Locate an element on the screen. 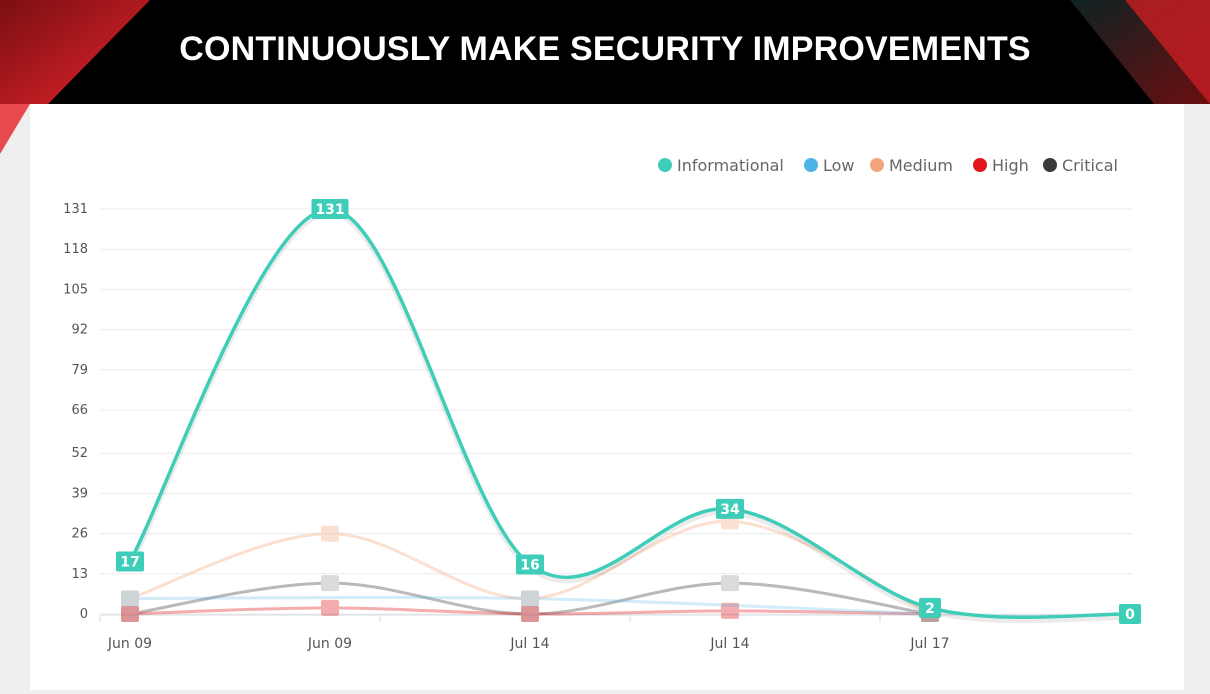 The width and height of the screenshot is (1210, 694). legend-item-critical: Critical is located at coordinates (1080, 165).